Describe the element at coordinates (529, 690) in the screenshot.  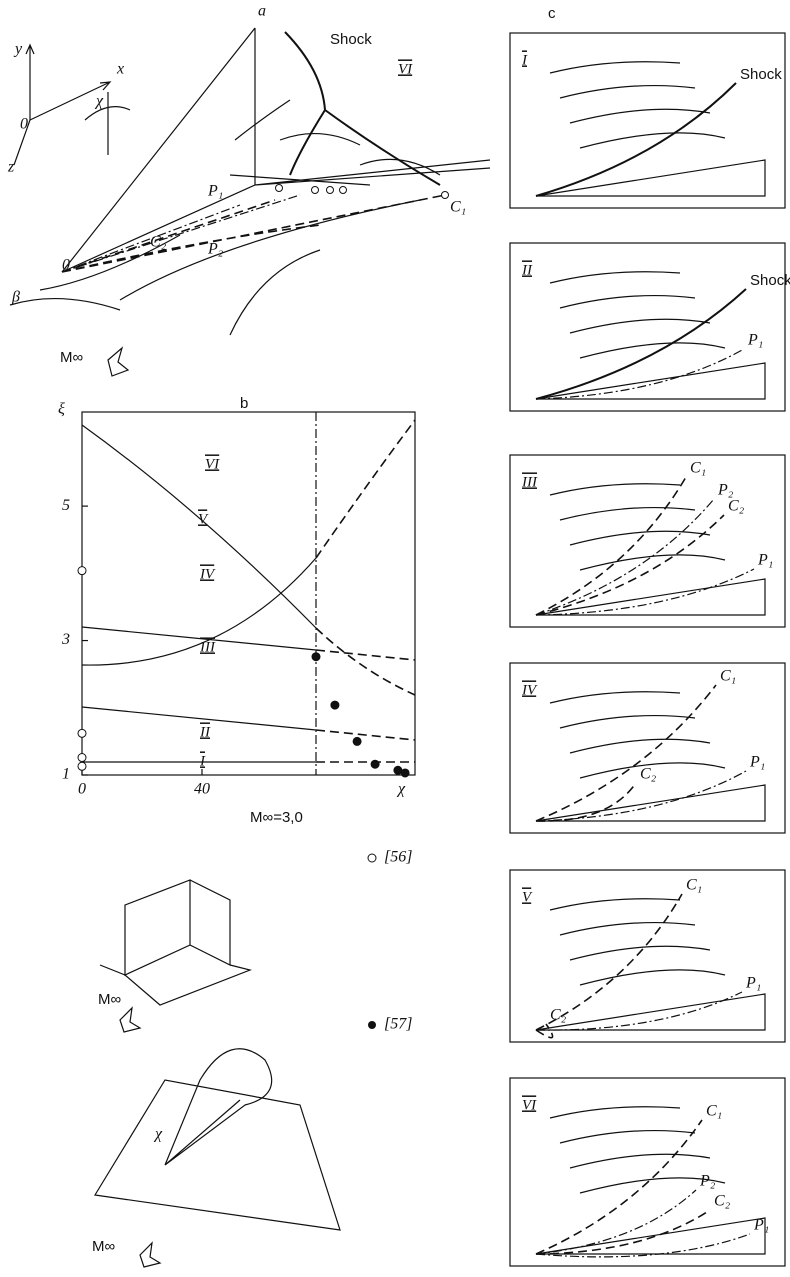
I see `subpanel-numeral: IV` at that location.